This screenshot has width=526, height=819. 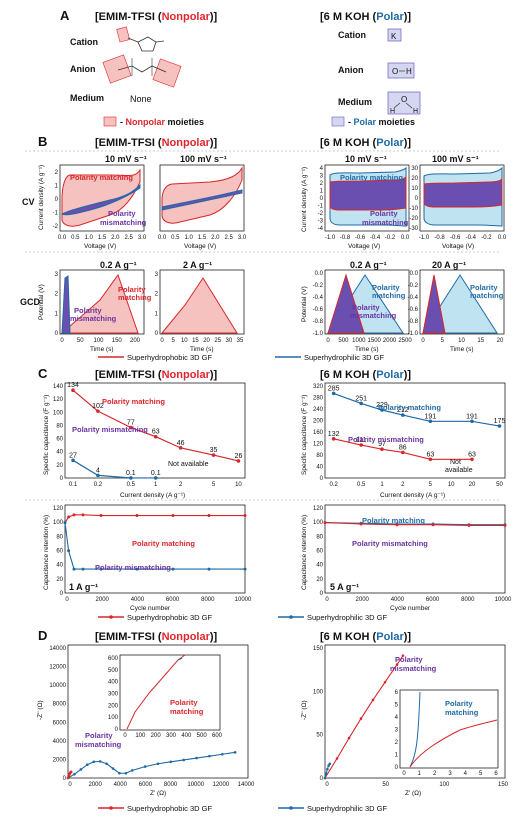 What do you see at coordinates (151, 765) in the screenshot?
I see `nyq-left-marks` at bounding box center [151, 765].